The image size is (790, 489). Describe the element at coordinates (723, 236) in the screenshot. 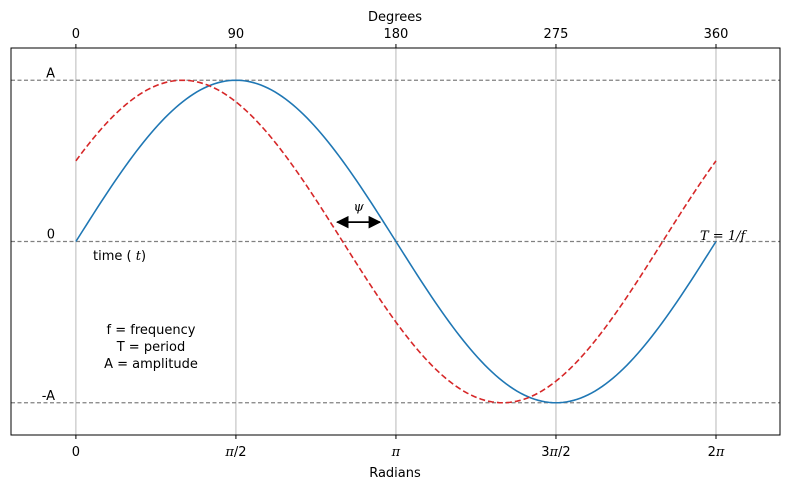

I see `period-label: T = 1/f` at that location.